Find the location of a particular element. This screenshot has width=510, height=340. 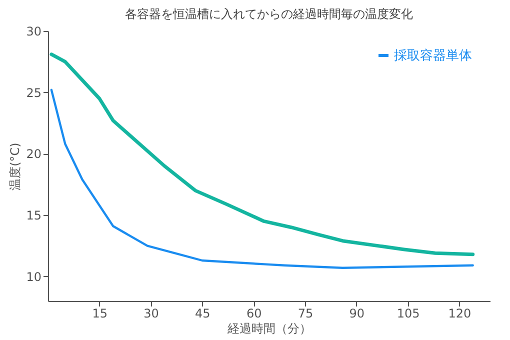

y-tick-label: 10 is located at coordinates (34, 277).